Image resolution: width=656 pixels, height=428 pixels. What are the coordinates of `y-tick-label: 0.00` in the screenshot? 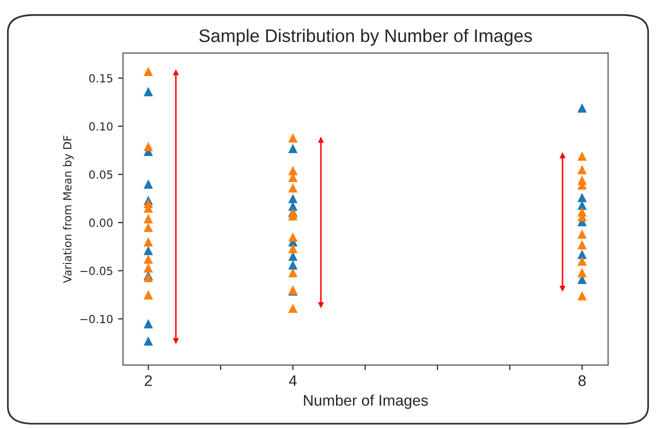 It's located at (101, 222).